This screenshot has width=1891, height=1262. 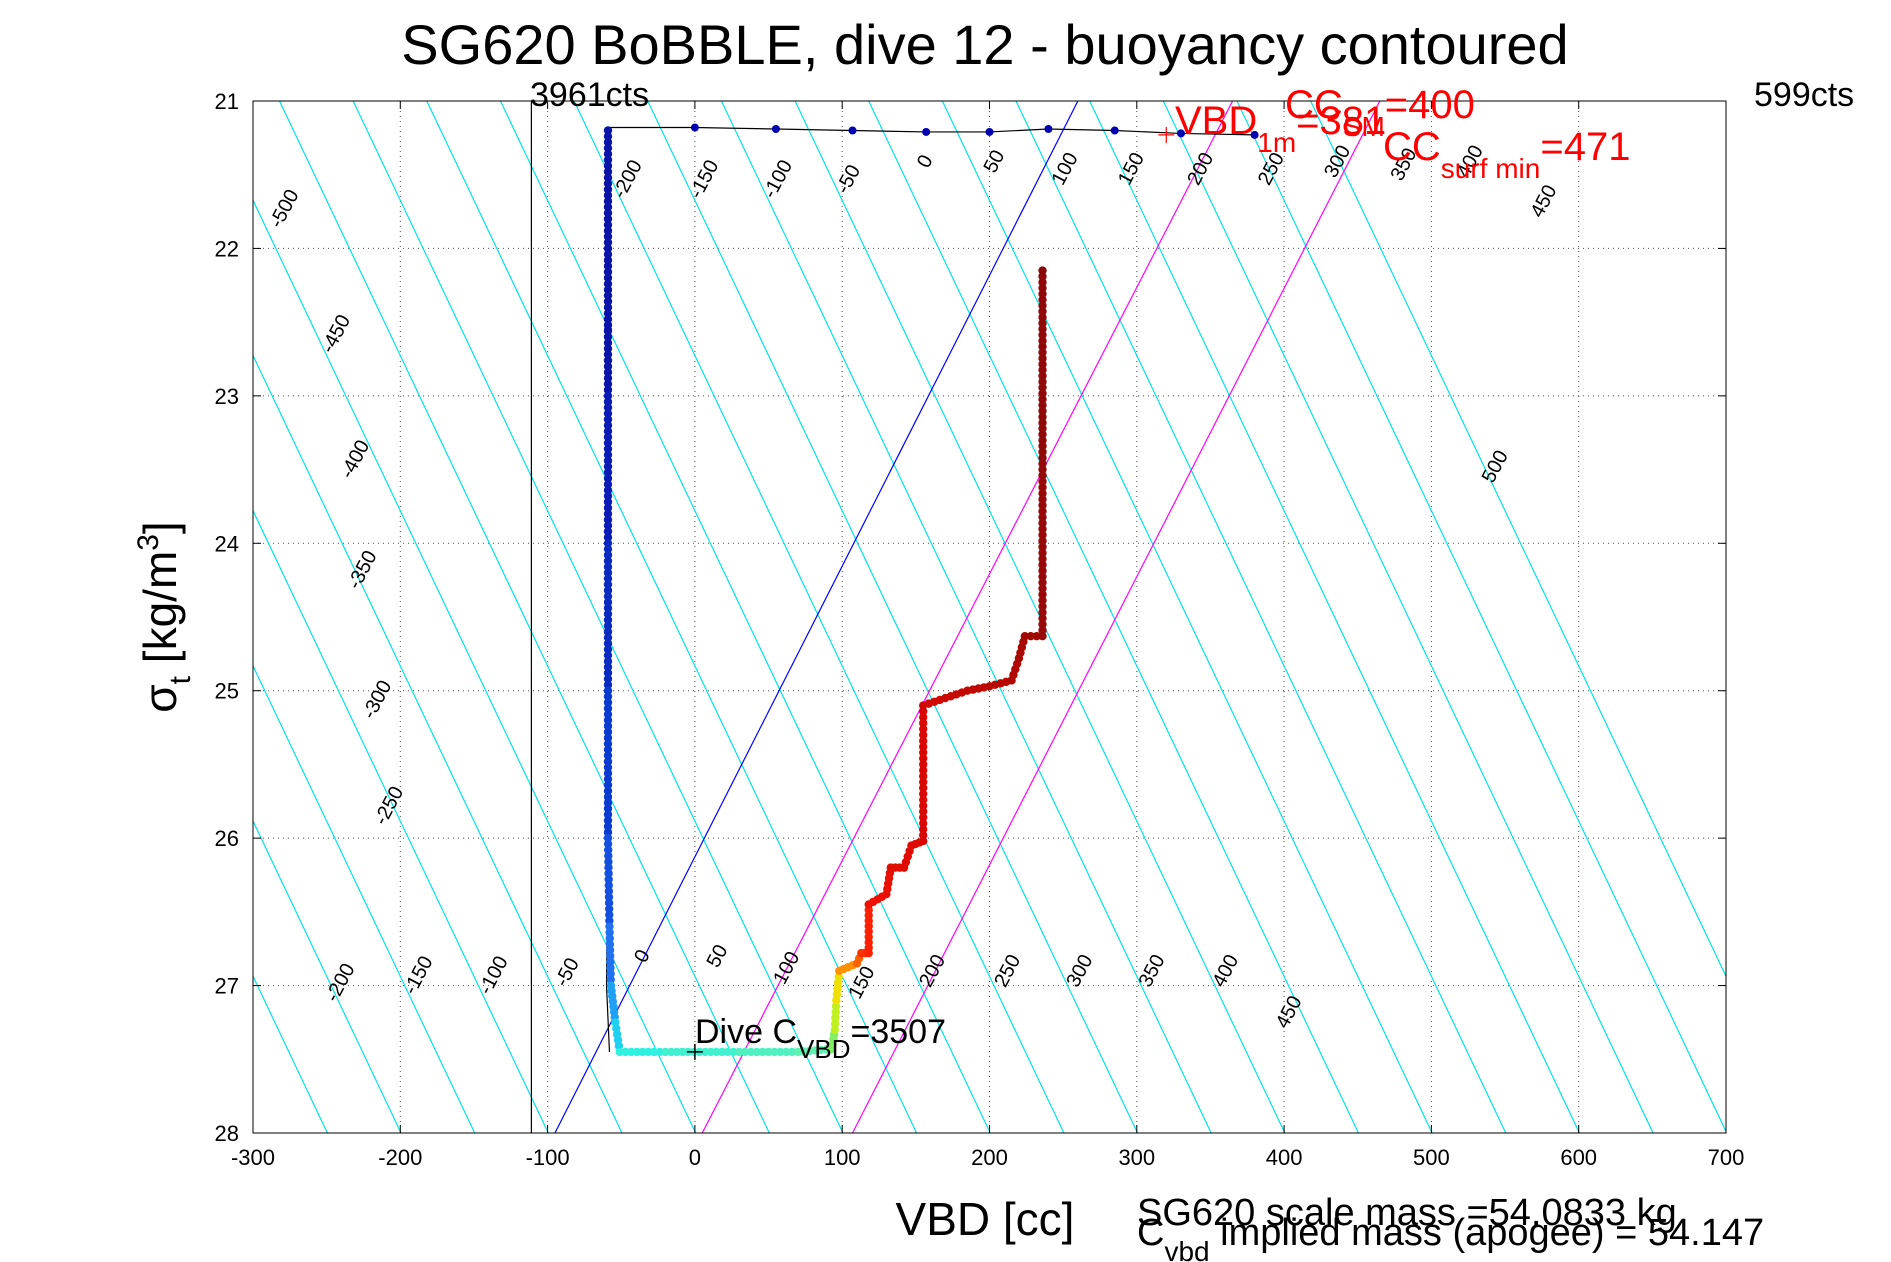 What do you see at coordinates (1065, 169) in the screenshot?
I see `contour-label: 100` at bounding box center [1065, 169].